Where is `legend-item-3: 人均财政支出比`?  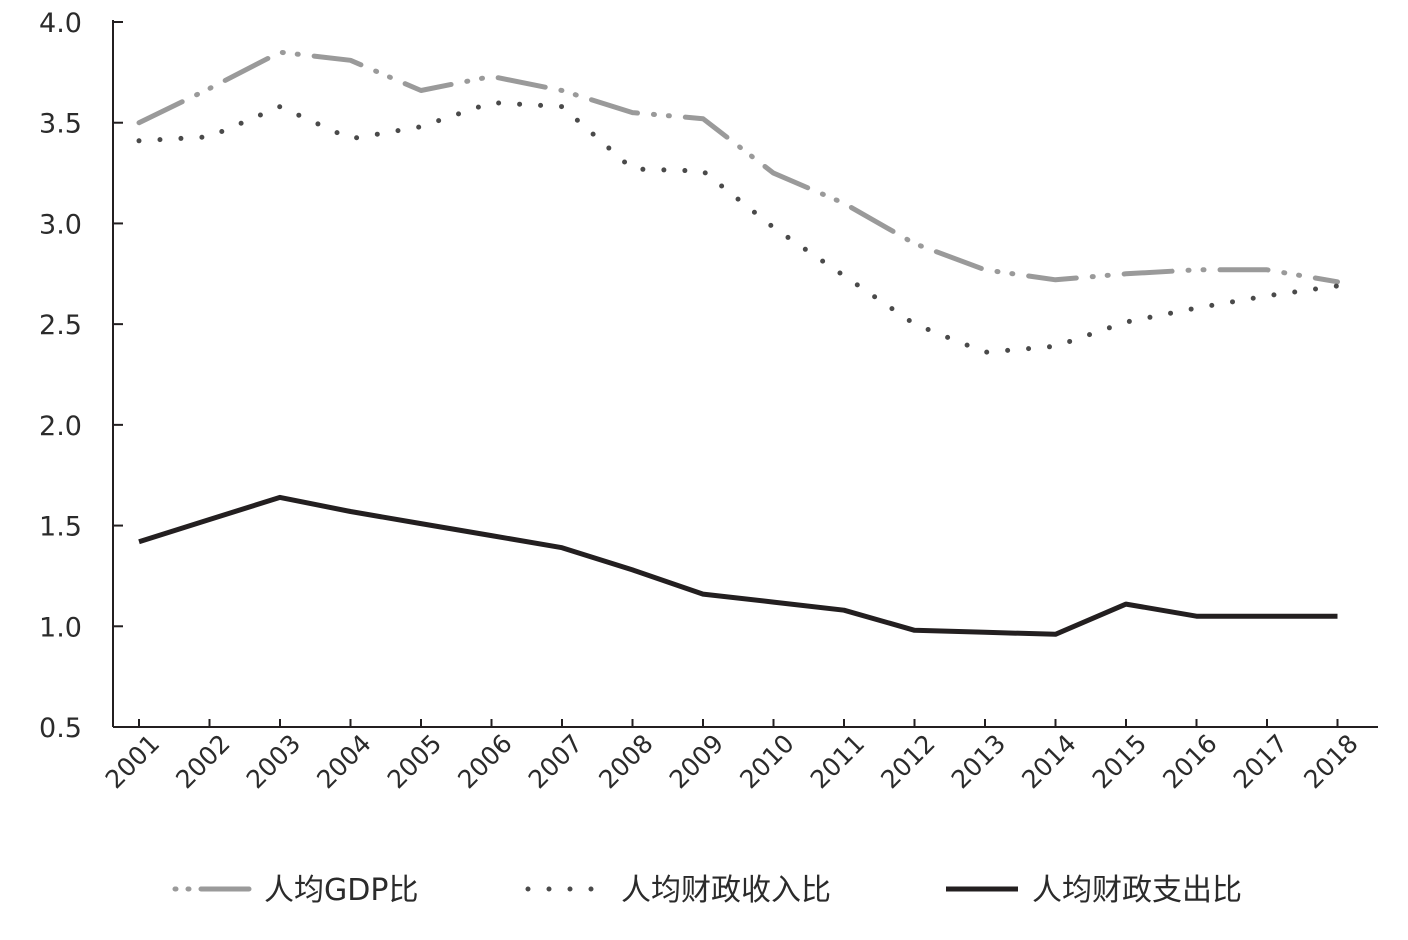 legend-item-3: 人均财政支出比 is located at coordinates (1094, 890).